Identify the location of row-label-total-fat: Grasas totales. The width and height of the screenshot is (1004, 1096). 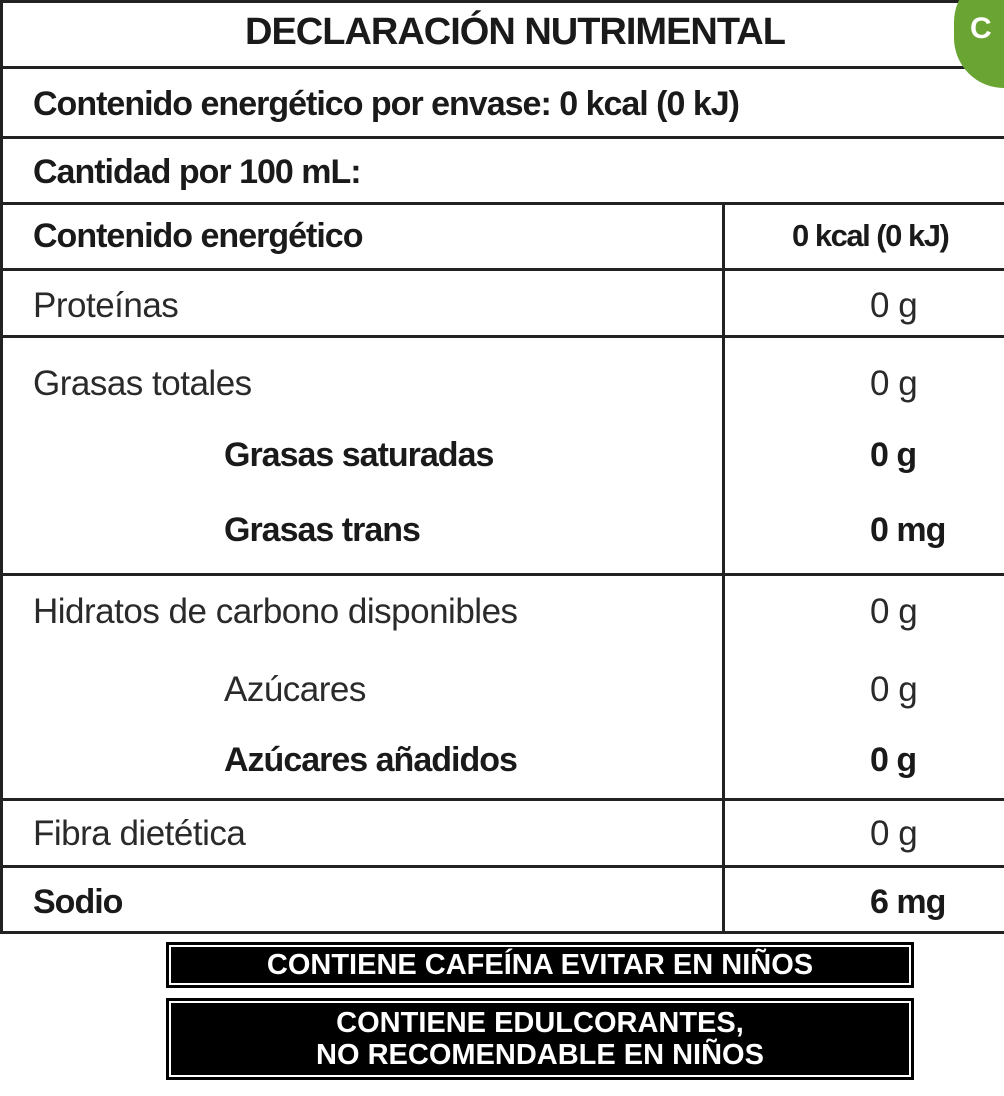
(142, 383).